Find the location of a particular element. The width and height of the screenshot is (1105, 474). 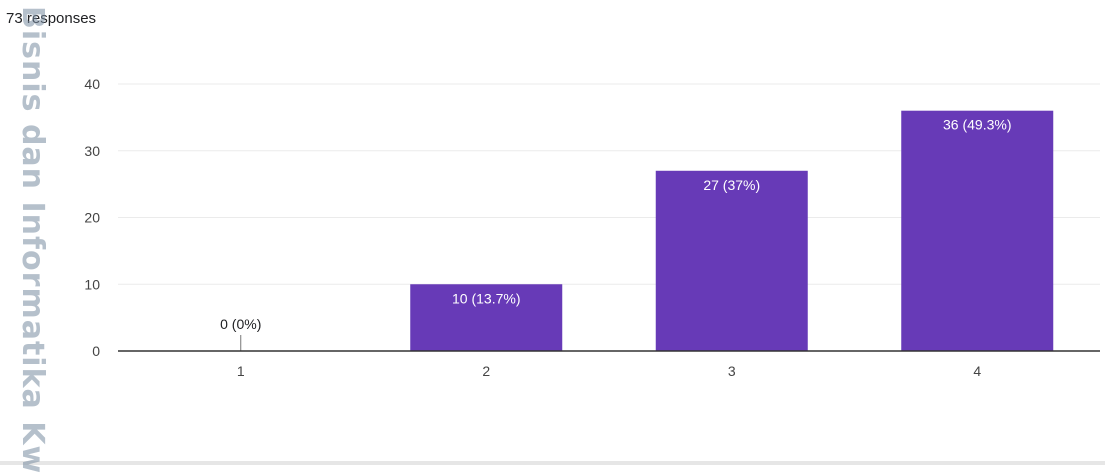

y-tick-label: 40 is located at coordinates (92, 84).